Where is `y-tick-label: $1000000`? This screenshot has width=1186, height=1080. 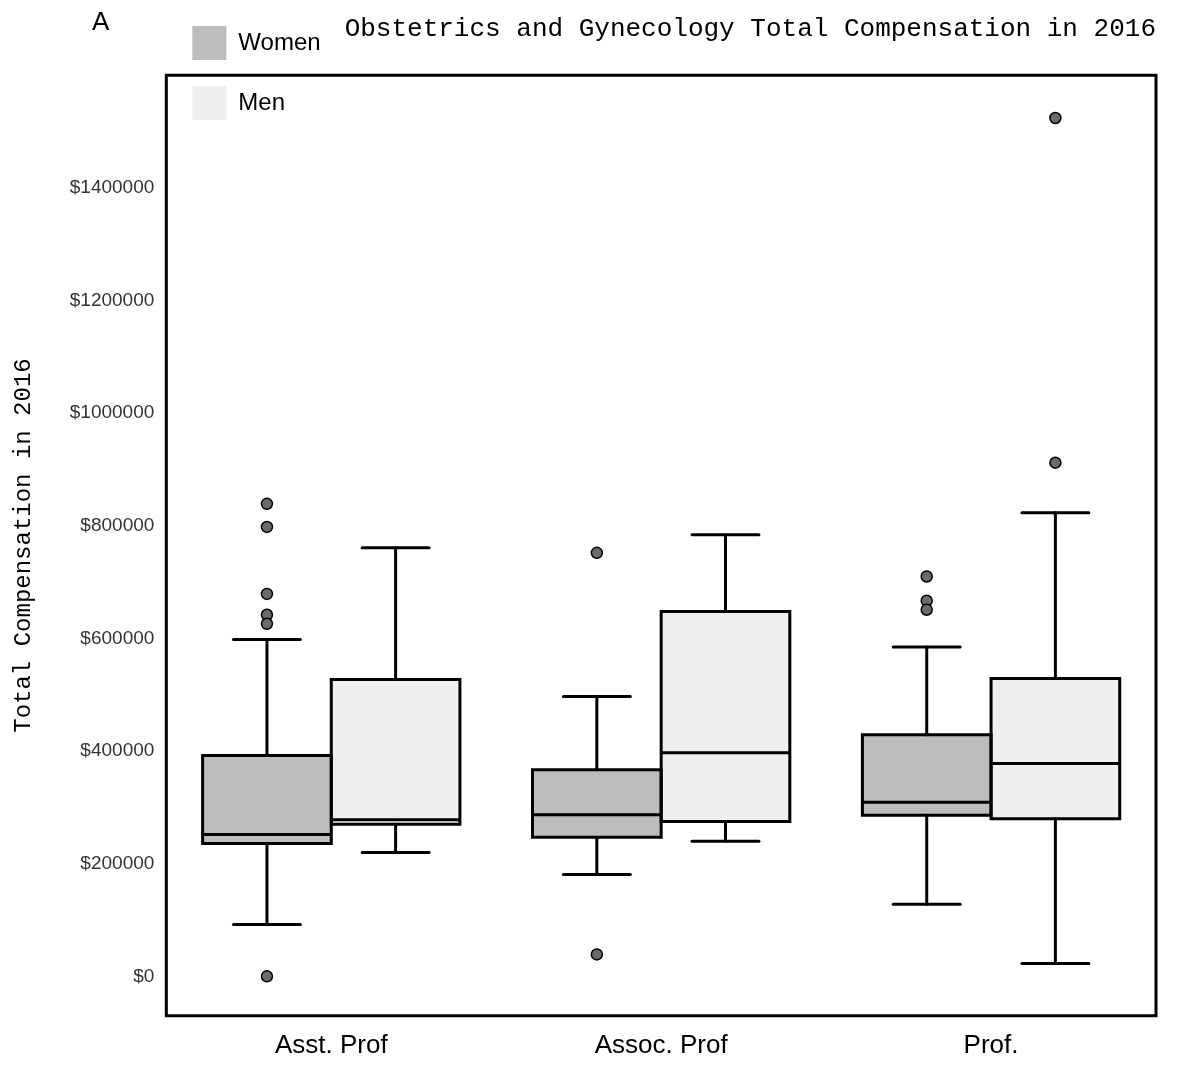 y-tick-label: $1000000 is located at coordinates (112, 412).